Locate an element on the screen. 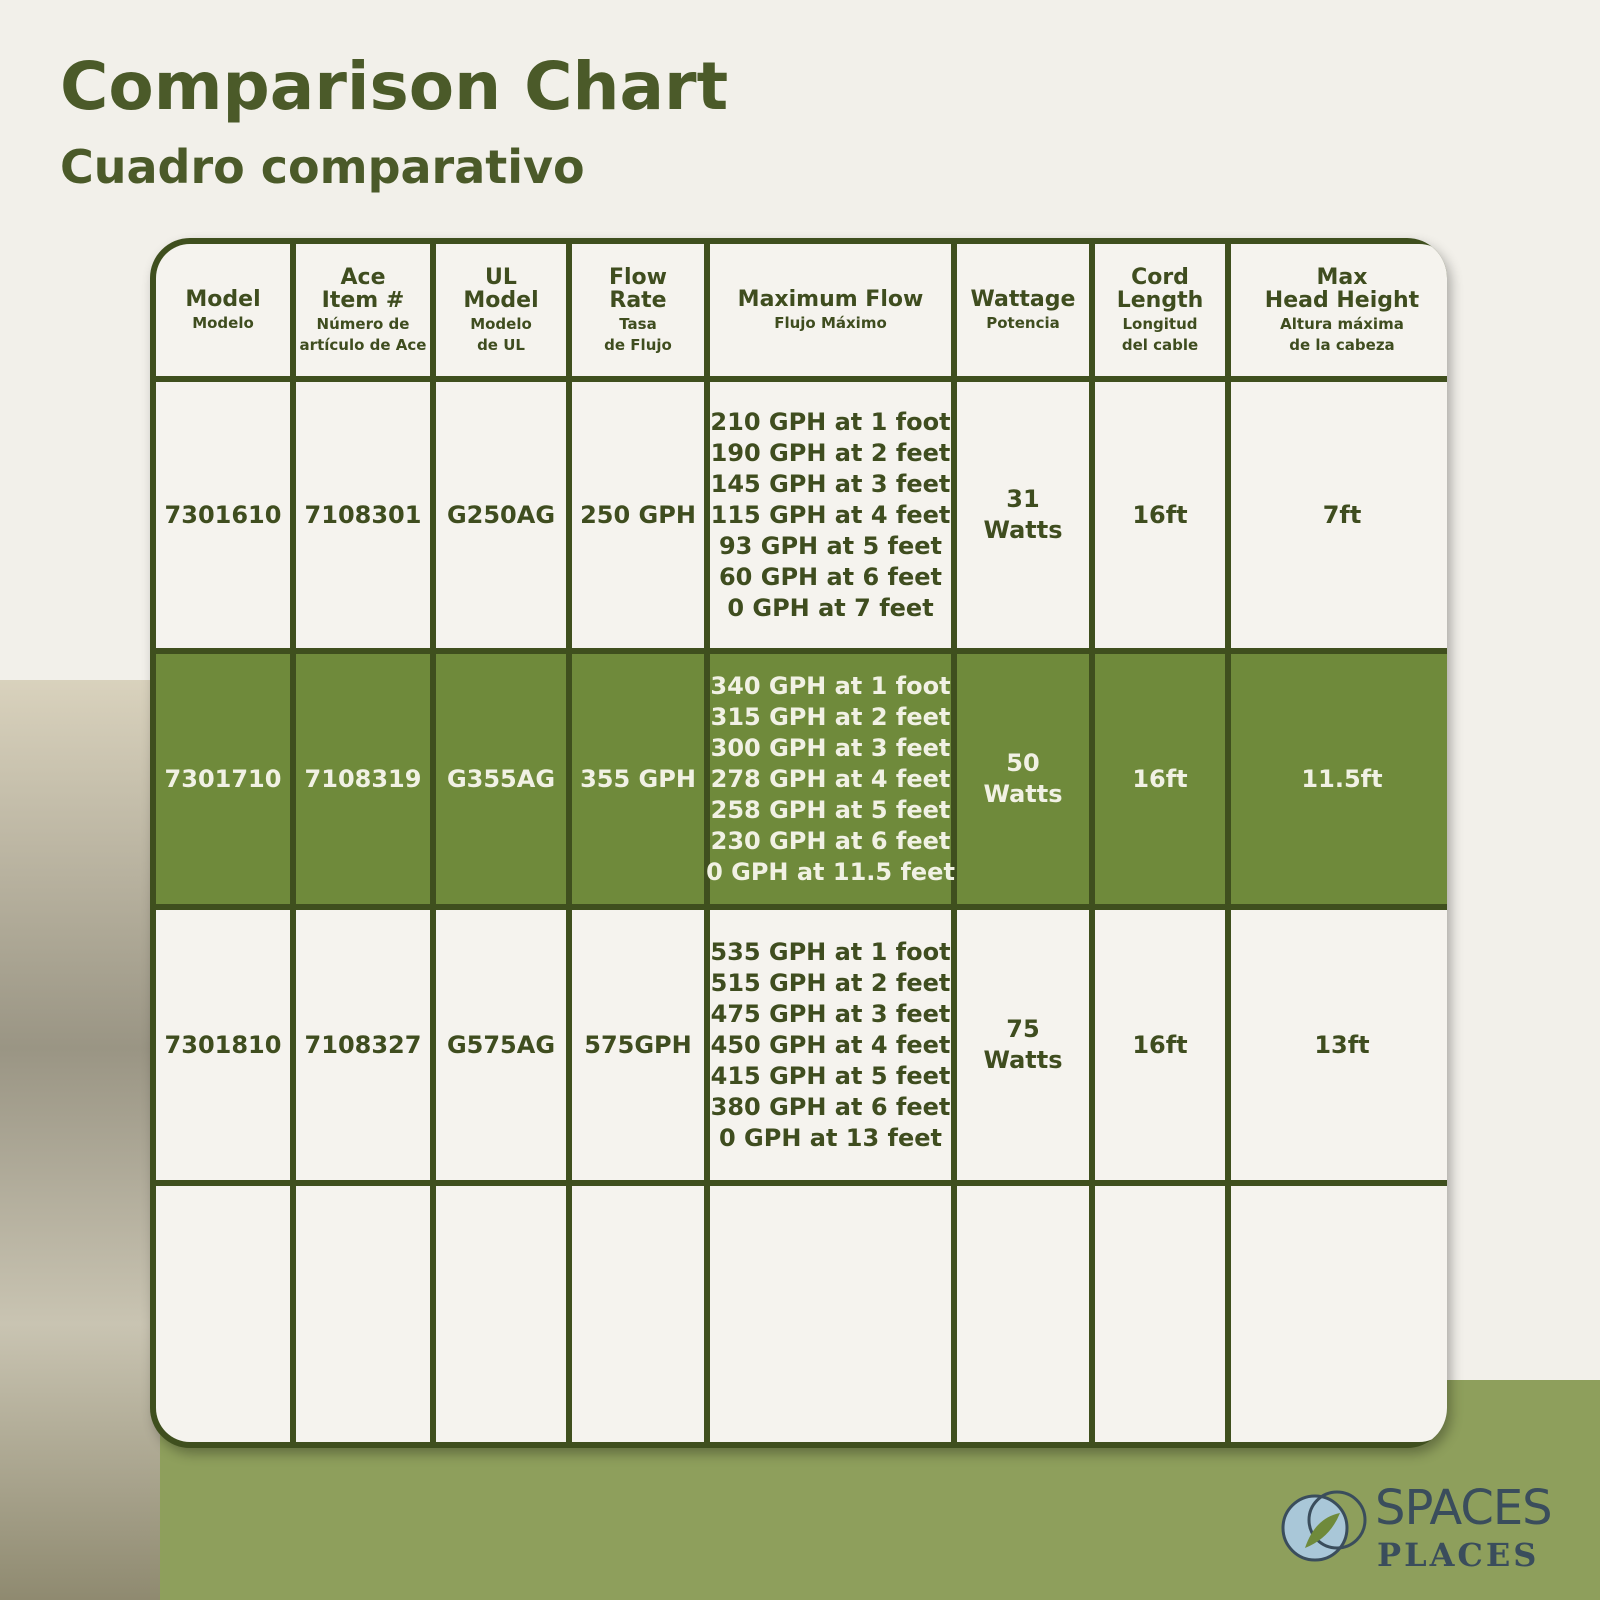 This screenshot has width=1600, height=1600. brand-logo: SPACES PLACES is located at coordinates (1425, 1528).